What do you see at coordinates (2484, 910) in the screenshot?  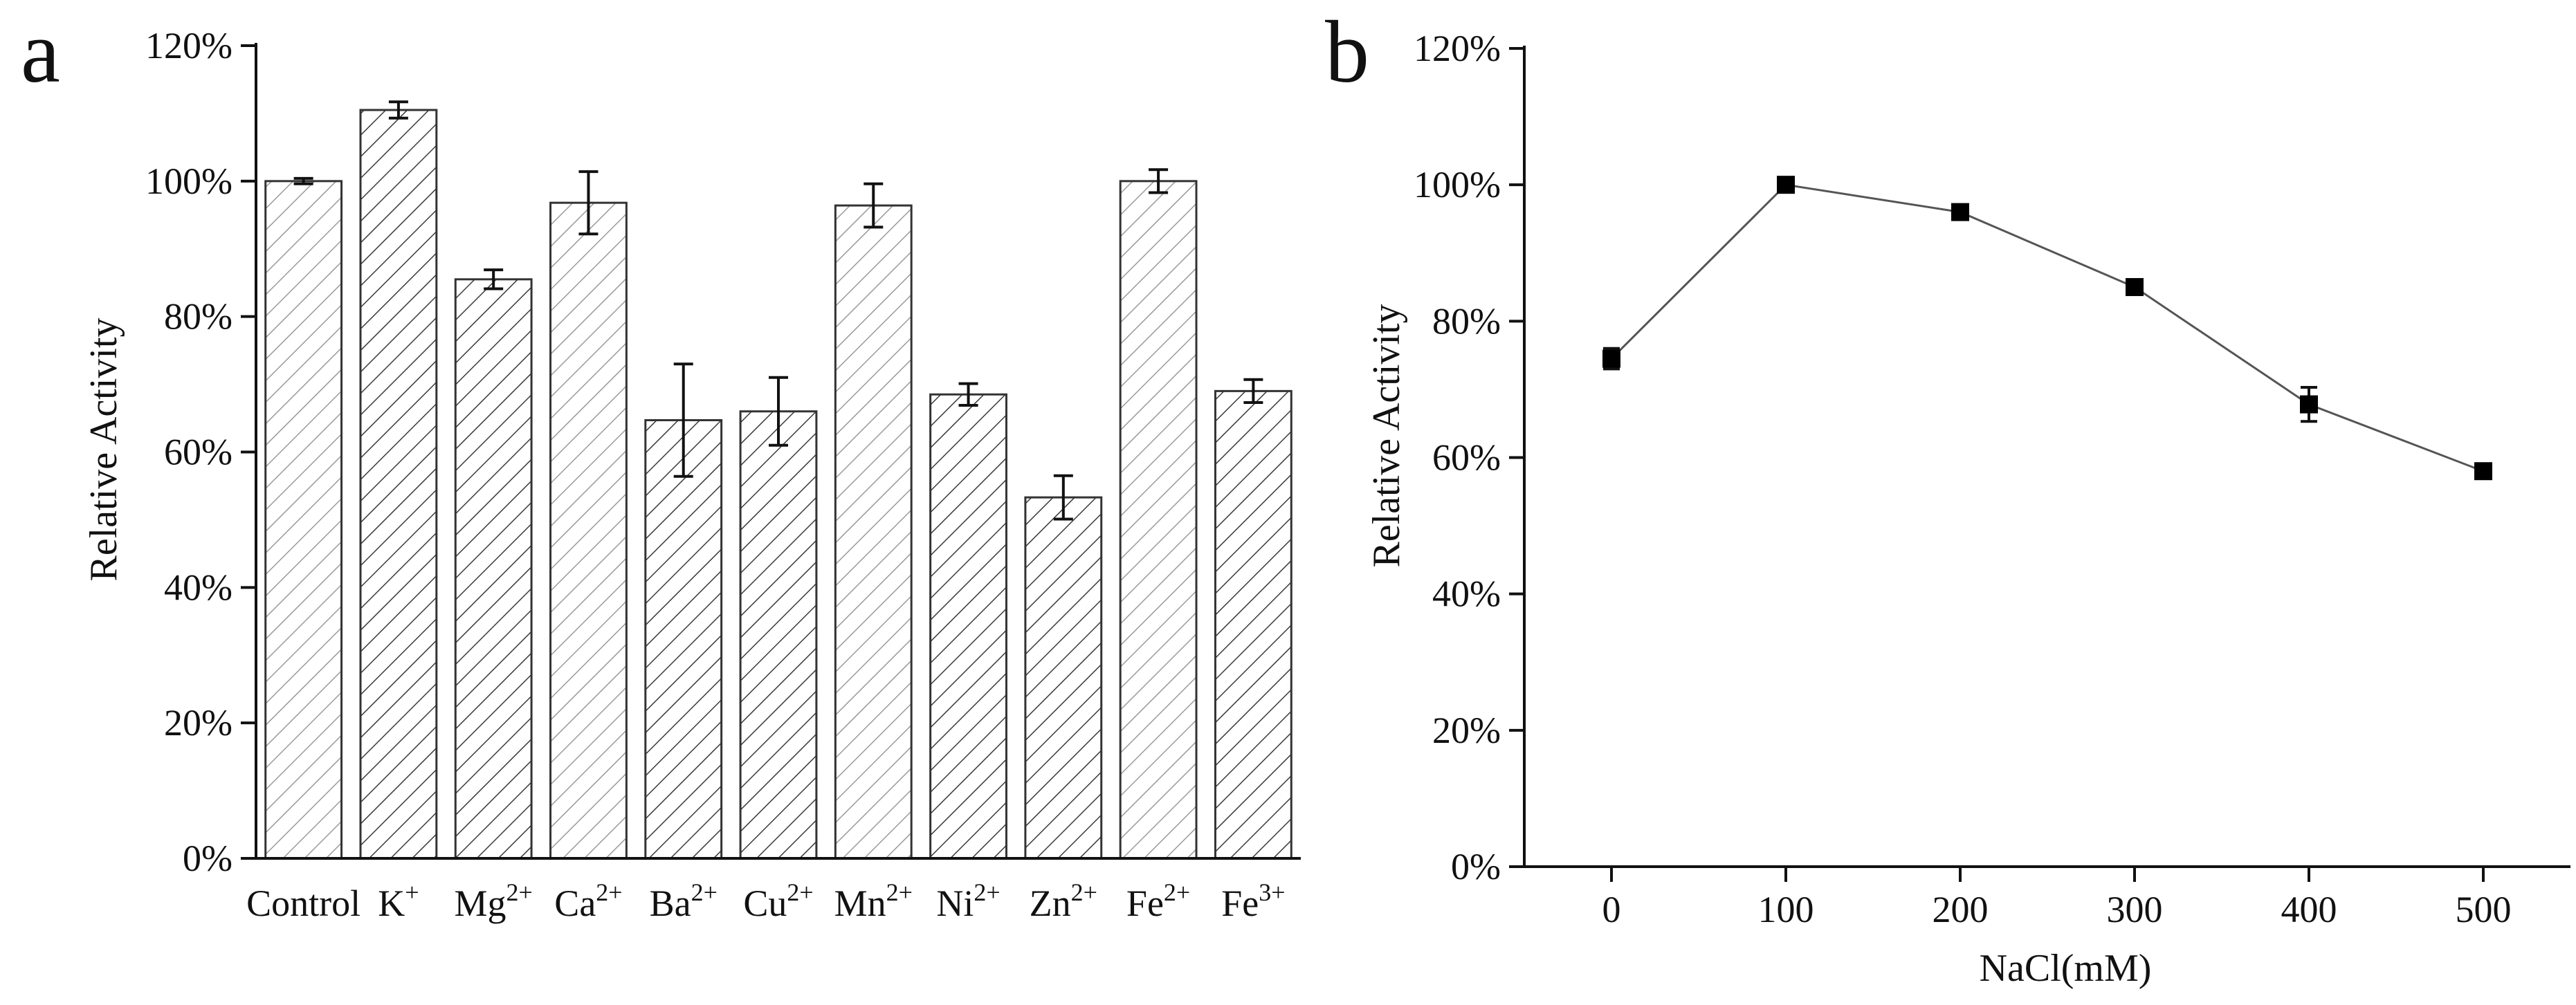 I see `panel-b-x-tick-label: 500` at bounding box center [2484, 910].